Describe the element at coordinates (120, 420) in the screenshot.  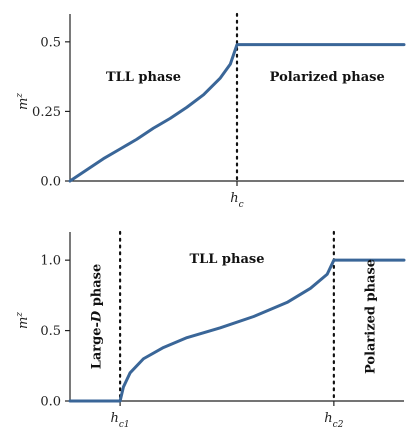
I see `x-tick-label: hc1` at that location.